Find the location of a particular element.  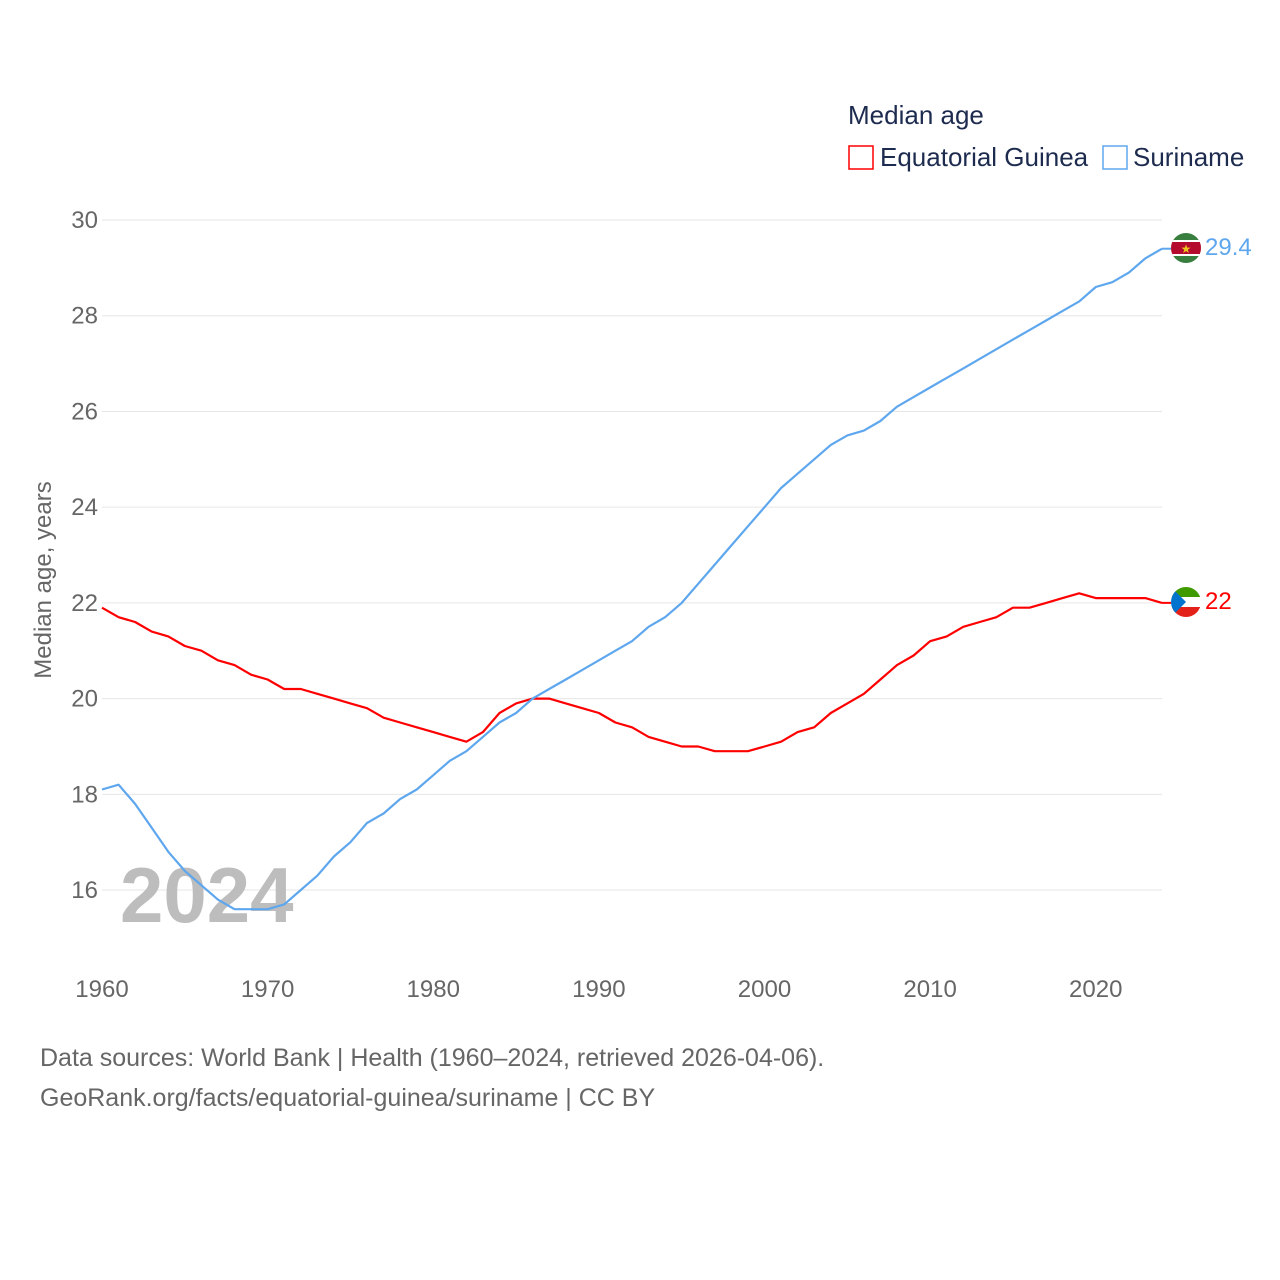

y-tick-label: 16 is located at coordinates (84, 890).